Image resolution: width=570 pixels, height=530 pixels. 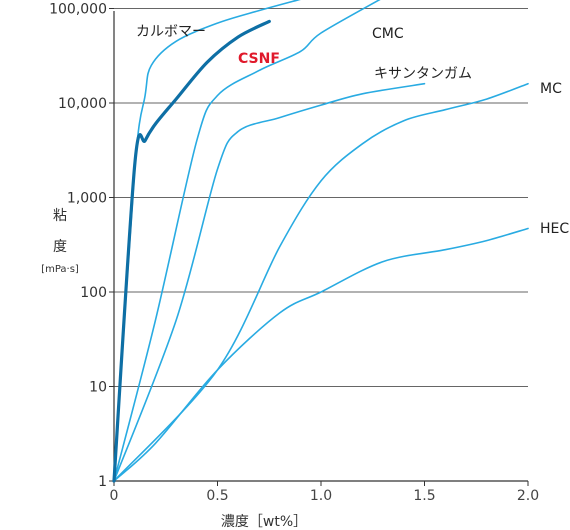 I want to click on y-axis-title-char-1: 粘, so click(x=60, y=216).